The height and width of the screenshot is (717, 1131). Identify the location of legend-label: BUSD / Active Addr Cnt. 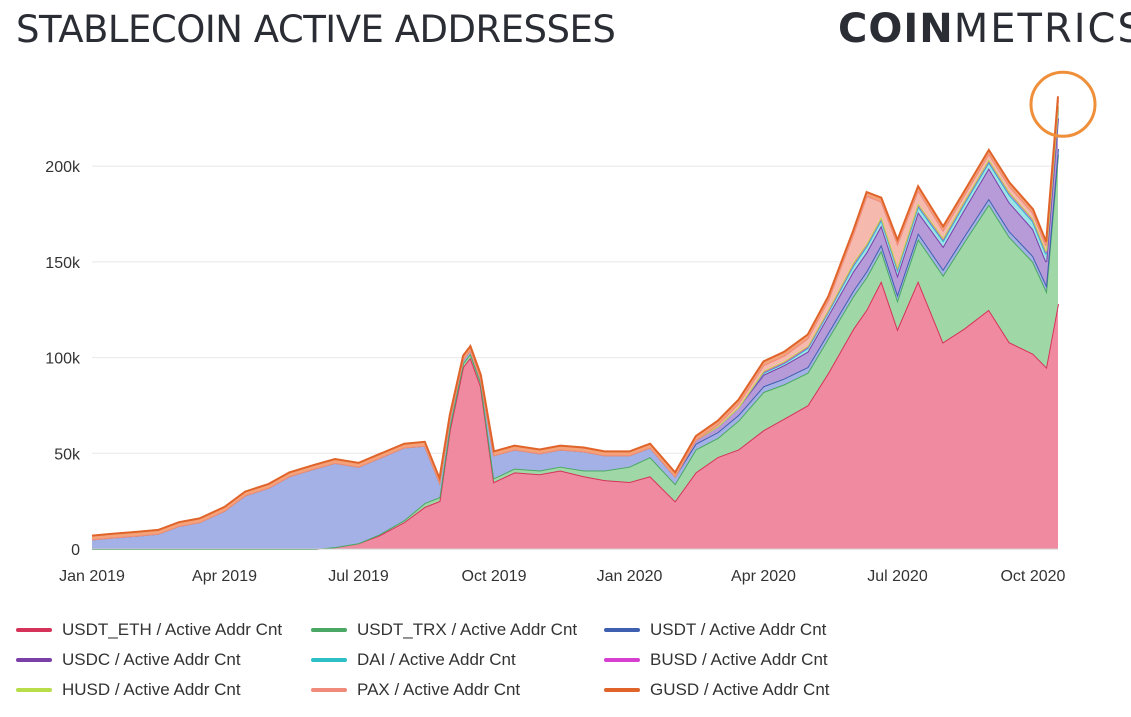
(739, 659).